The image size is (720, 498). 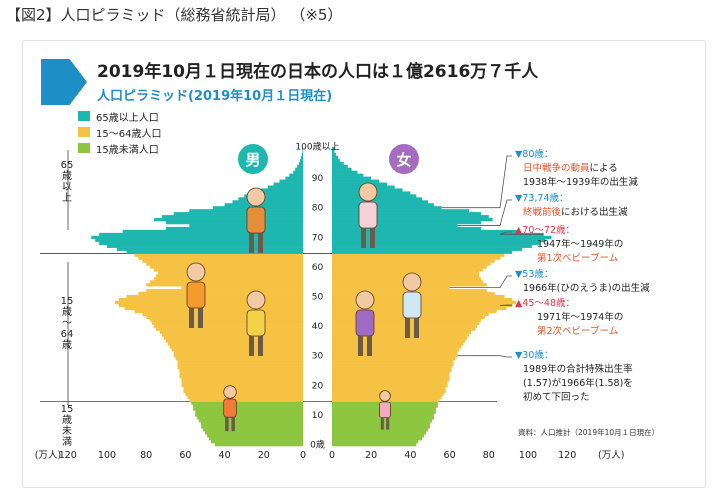 What do you see at coordinates (569, 318) in the screenshot?
I see `annotation-line: 1971年～1974年の` at bounding box center [569, 318].